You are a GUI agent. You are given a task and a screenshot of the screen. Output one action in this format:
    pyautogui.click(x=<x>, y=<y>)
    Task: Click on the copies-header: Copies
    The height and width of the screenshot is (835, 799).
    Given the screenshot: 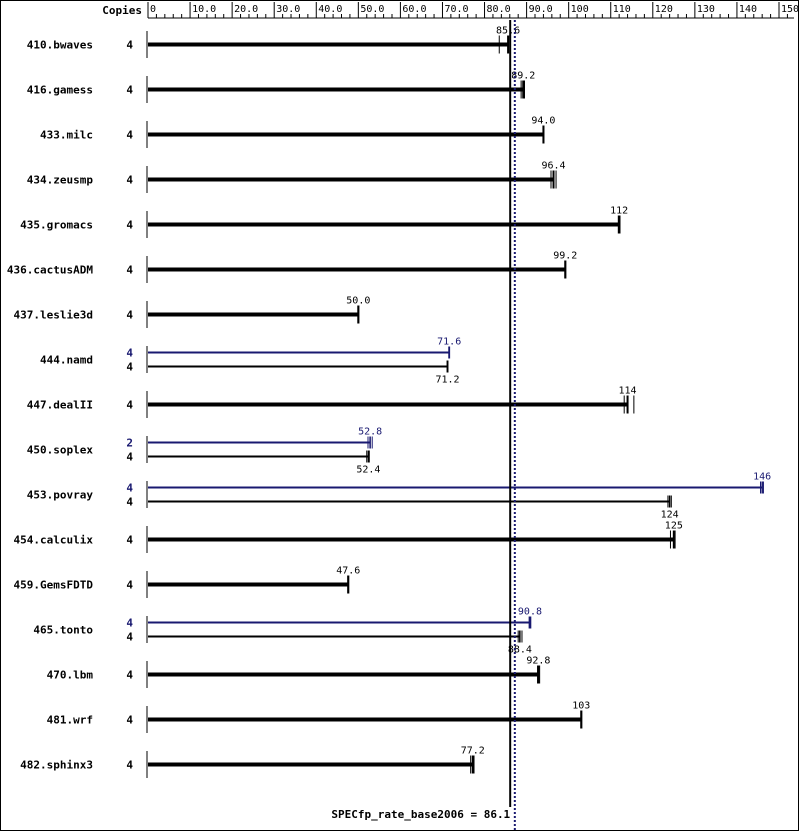 What is the action you would take?
    pyautogui.click(x=122, y=10)
    